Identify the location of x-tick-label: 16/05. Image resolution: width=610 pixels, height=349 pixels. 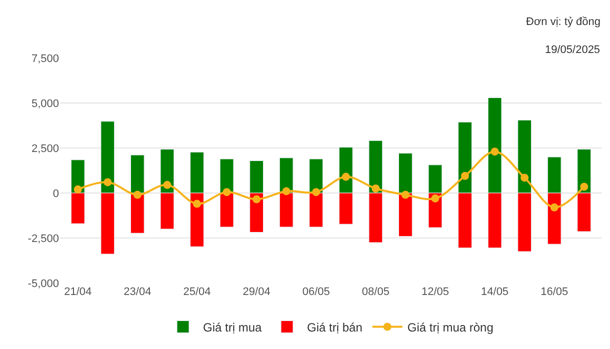
(554, 292).